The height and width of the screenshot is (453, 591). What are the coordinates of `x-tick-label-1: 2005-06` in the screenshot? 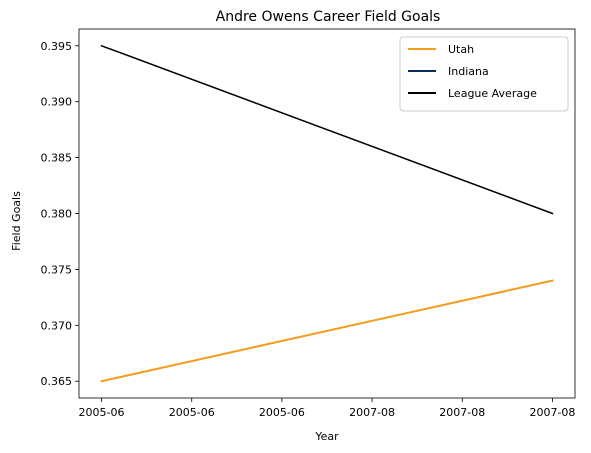 It's located at (192, 412).